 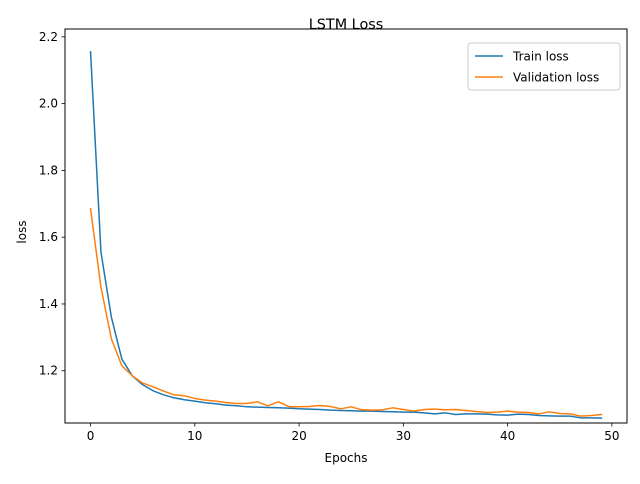 What do you see at coordinates (22, 231) in the screenshot?
I see `y-axis-label: loss` at bounding box center [22, 231].